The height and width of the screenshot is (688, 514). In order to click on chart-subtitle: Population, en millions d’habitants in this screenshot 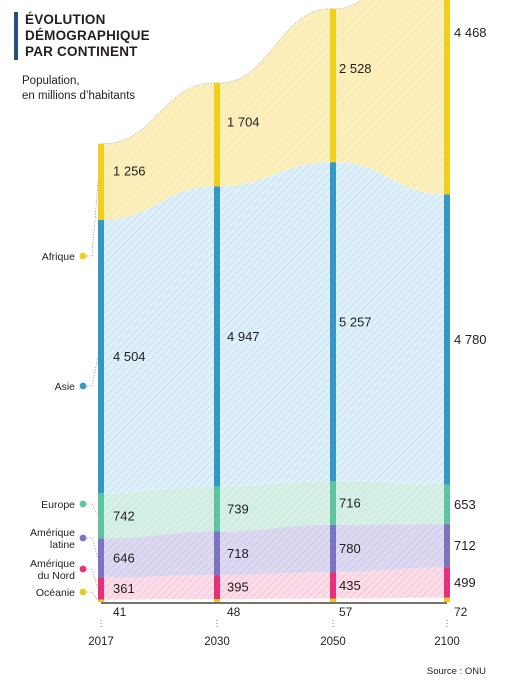, I will do `click(78, 89)`.